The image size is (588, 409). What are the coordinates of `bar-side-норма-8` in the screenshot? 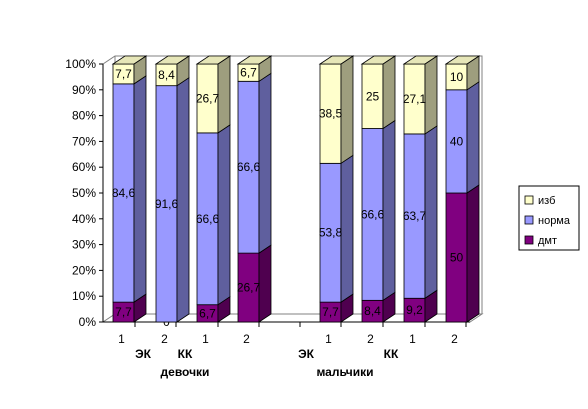 It's located at (473, 137).